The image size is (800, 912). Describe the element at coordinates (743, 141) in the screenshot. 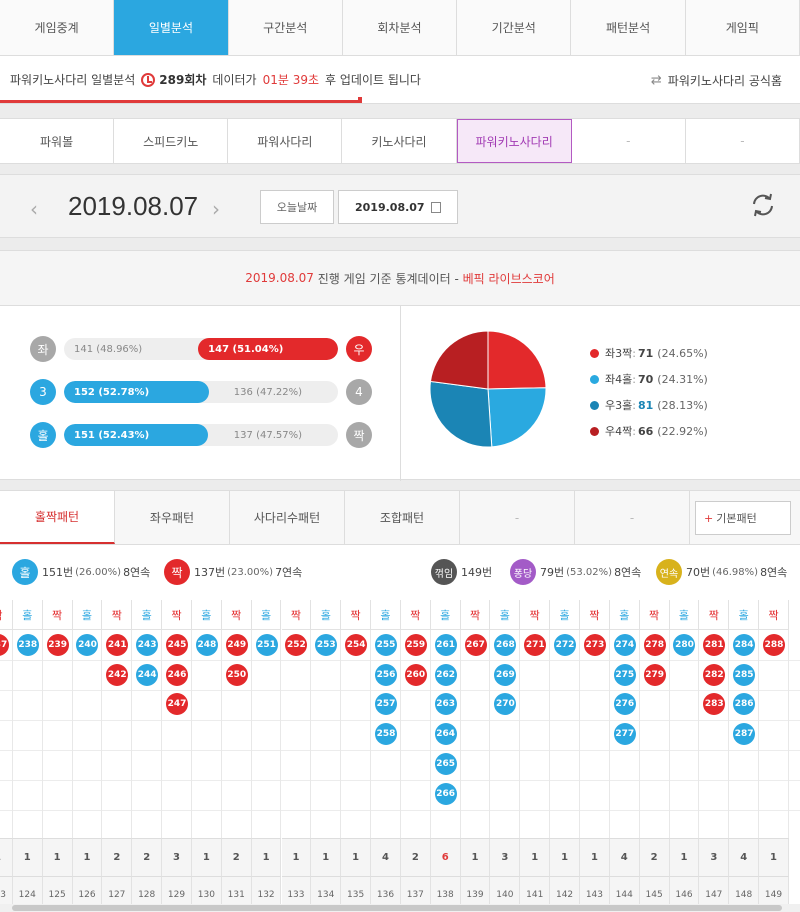

I see `game-tab-7: -` at that location.